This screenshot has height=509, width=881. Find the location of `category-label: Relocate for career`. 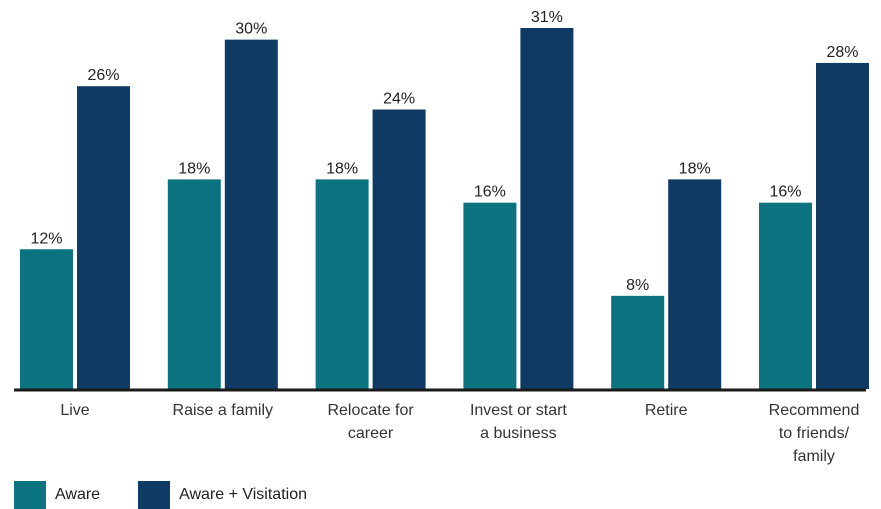

category-label: Relocate for career is located at coordinates (370, 422).